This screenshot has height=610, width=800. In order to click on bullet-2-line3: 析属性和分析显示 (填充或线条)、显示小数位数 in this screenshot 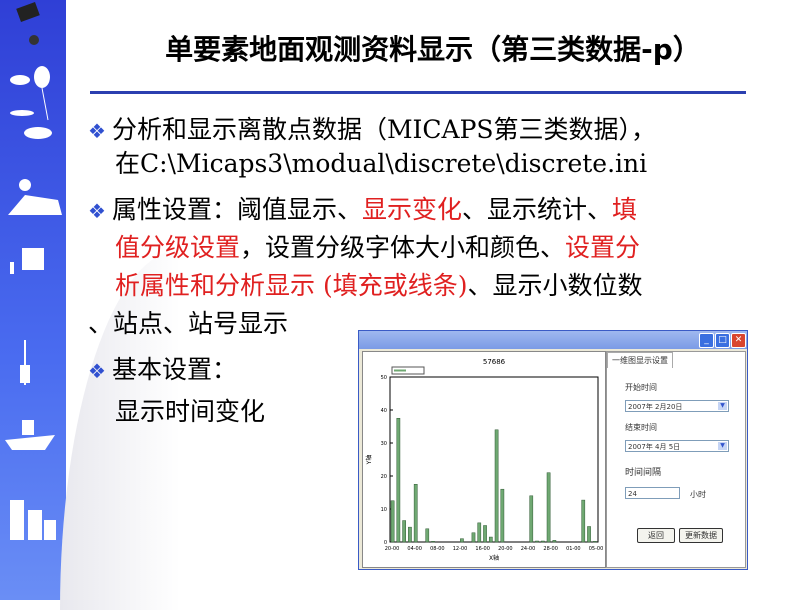, I will do `click(378, 286)`.